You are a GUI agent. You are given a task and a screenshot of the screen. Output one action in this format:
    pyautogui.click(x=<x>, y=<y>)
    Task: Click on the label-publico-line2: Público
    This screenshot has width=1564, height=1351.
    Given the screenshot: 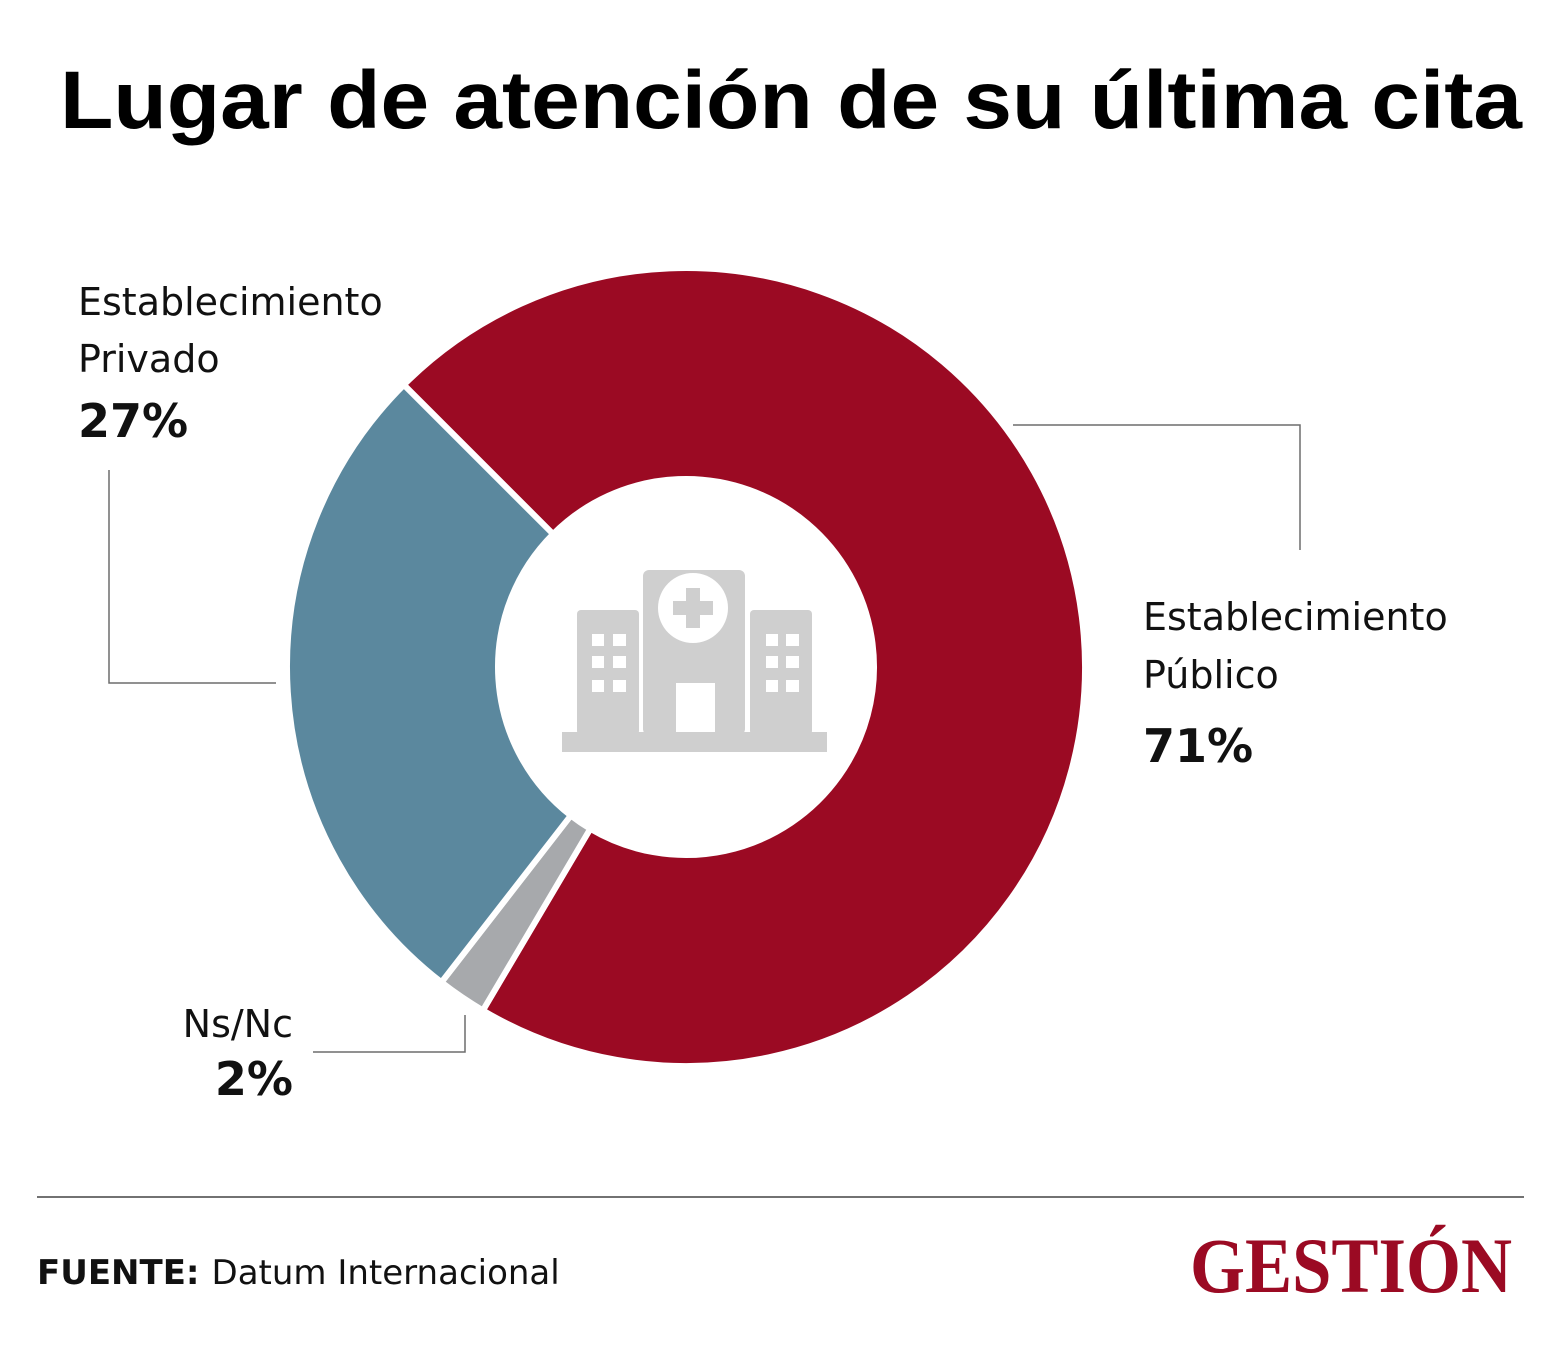 What is the action you would take?
    pyautogui.click(x=1211, y=675)
    